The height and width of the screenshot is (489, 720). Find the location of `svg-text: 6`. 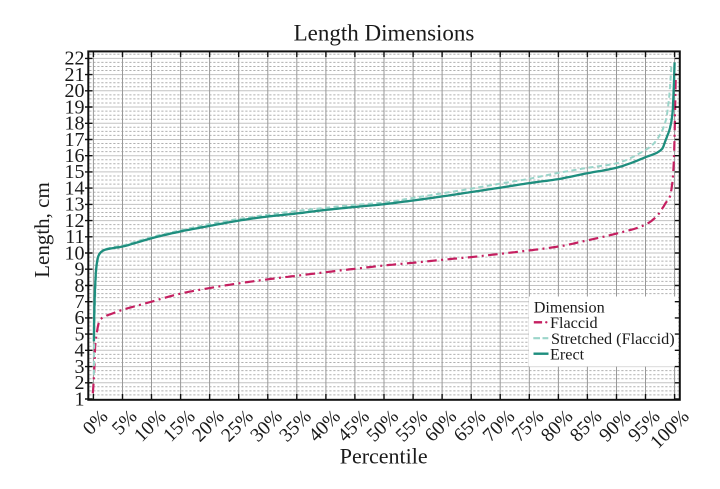

svg-text: 6 is located at coordinates (80, 318).